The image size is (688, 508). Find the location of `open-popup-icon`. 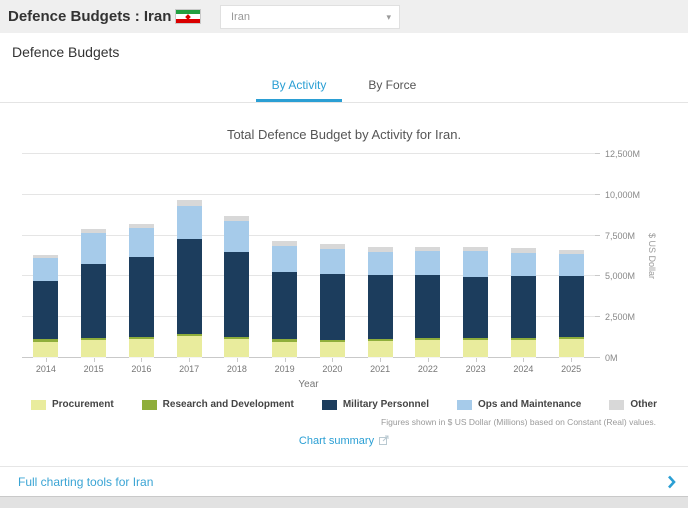

open-popup-icon is located at coordinates (384, 441).